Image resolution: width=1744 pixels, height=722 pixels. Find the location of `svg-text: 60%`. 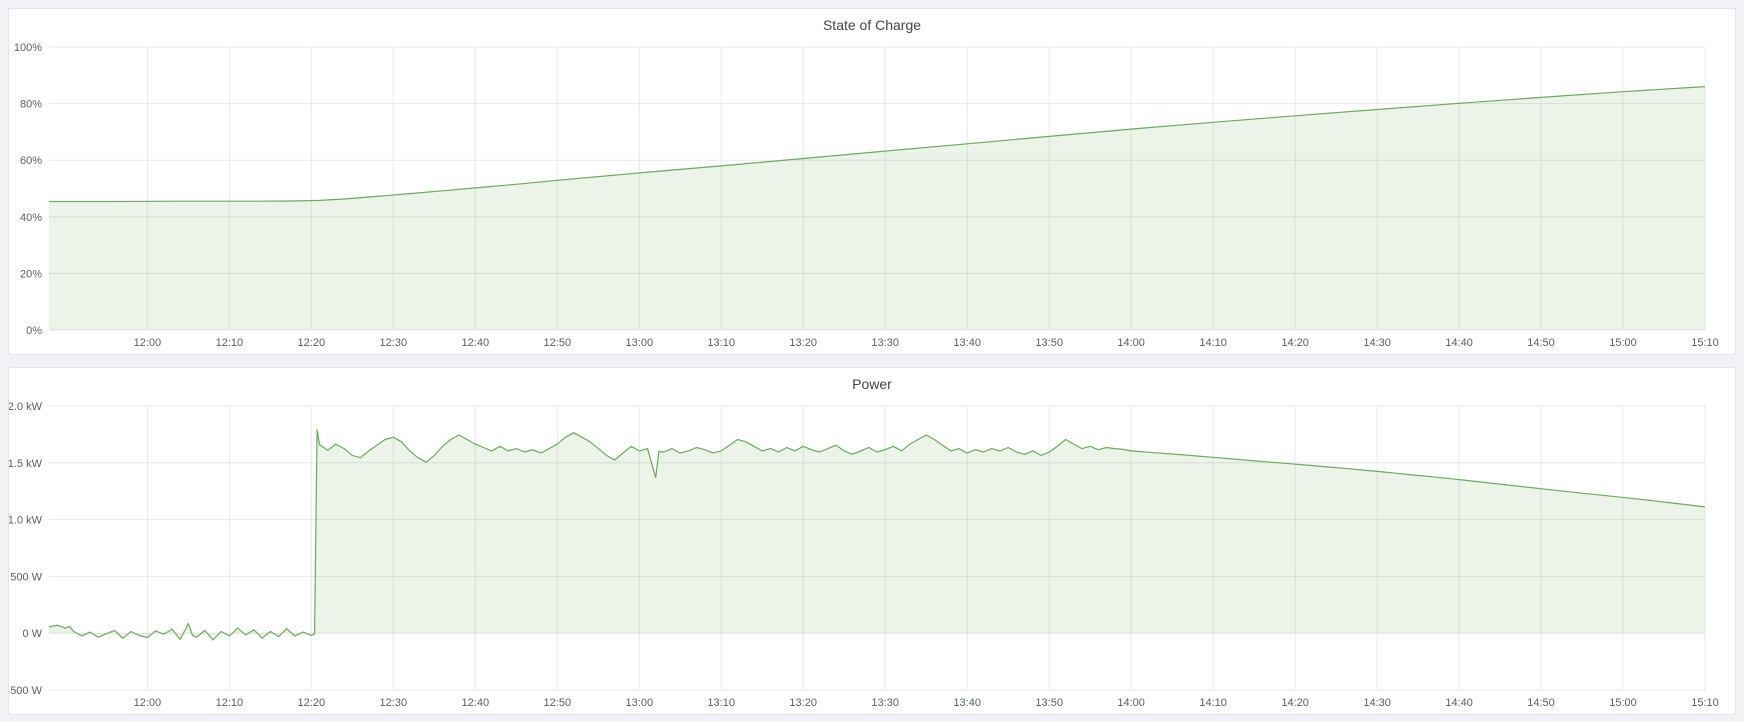

svg-text: 60% is located at coordinates (31, 161).